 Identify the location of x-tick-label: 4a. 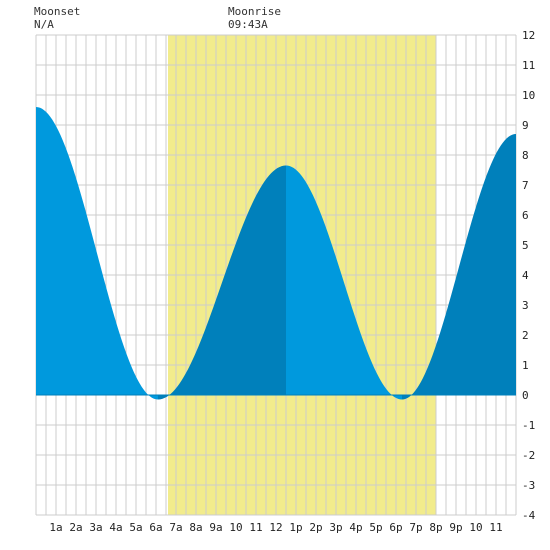
(115, 527).